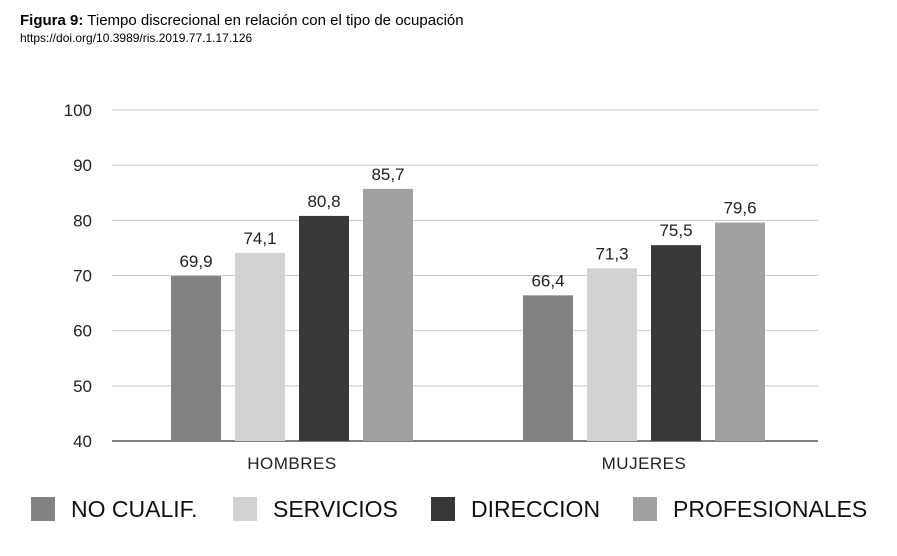 The image size is (897, 556). Describe the element at coordinates (82, 165) in the screenshot. I see `y-tick-label: 90` at that location.